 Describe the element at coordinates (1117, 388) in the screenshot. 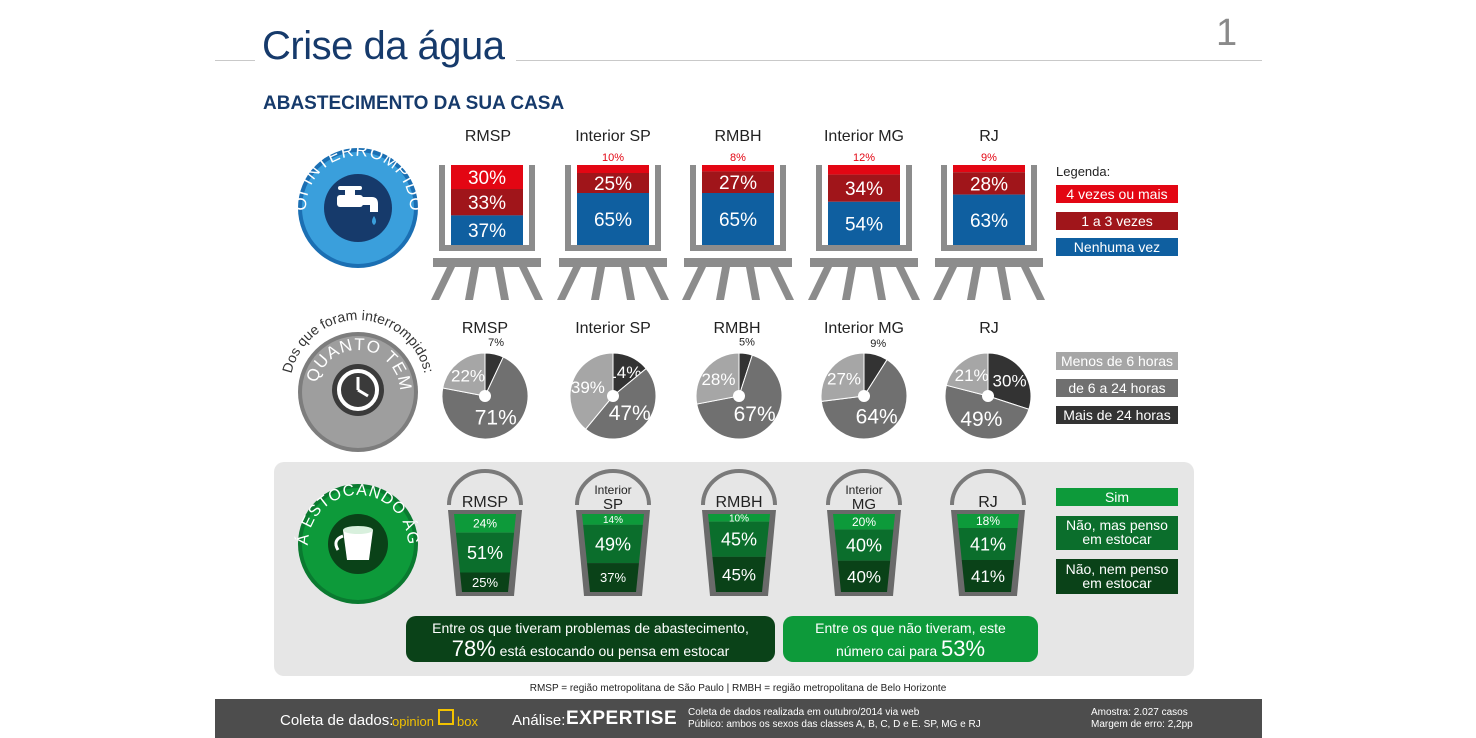

I see `legend-6-a-24-horas: de 6 a 24 horas` at that location.